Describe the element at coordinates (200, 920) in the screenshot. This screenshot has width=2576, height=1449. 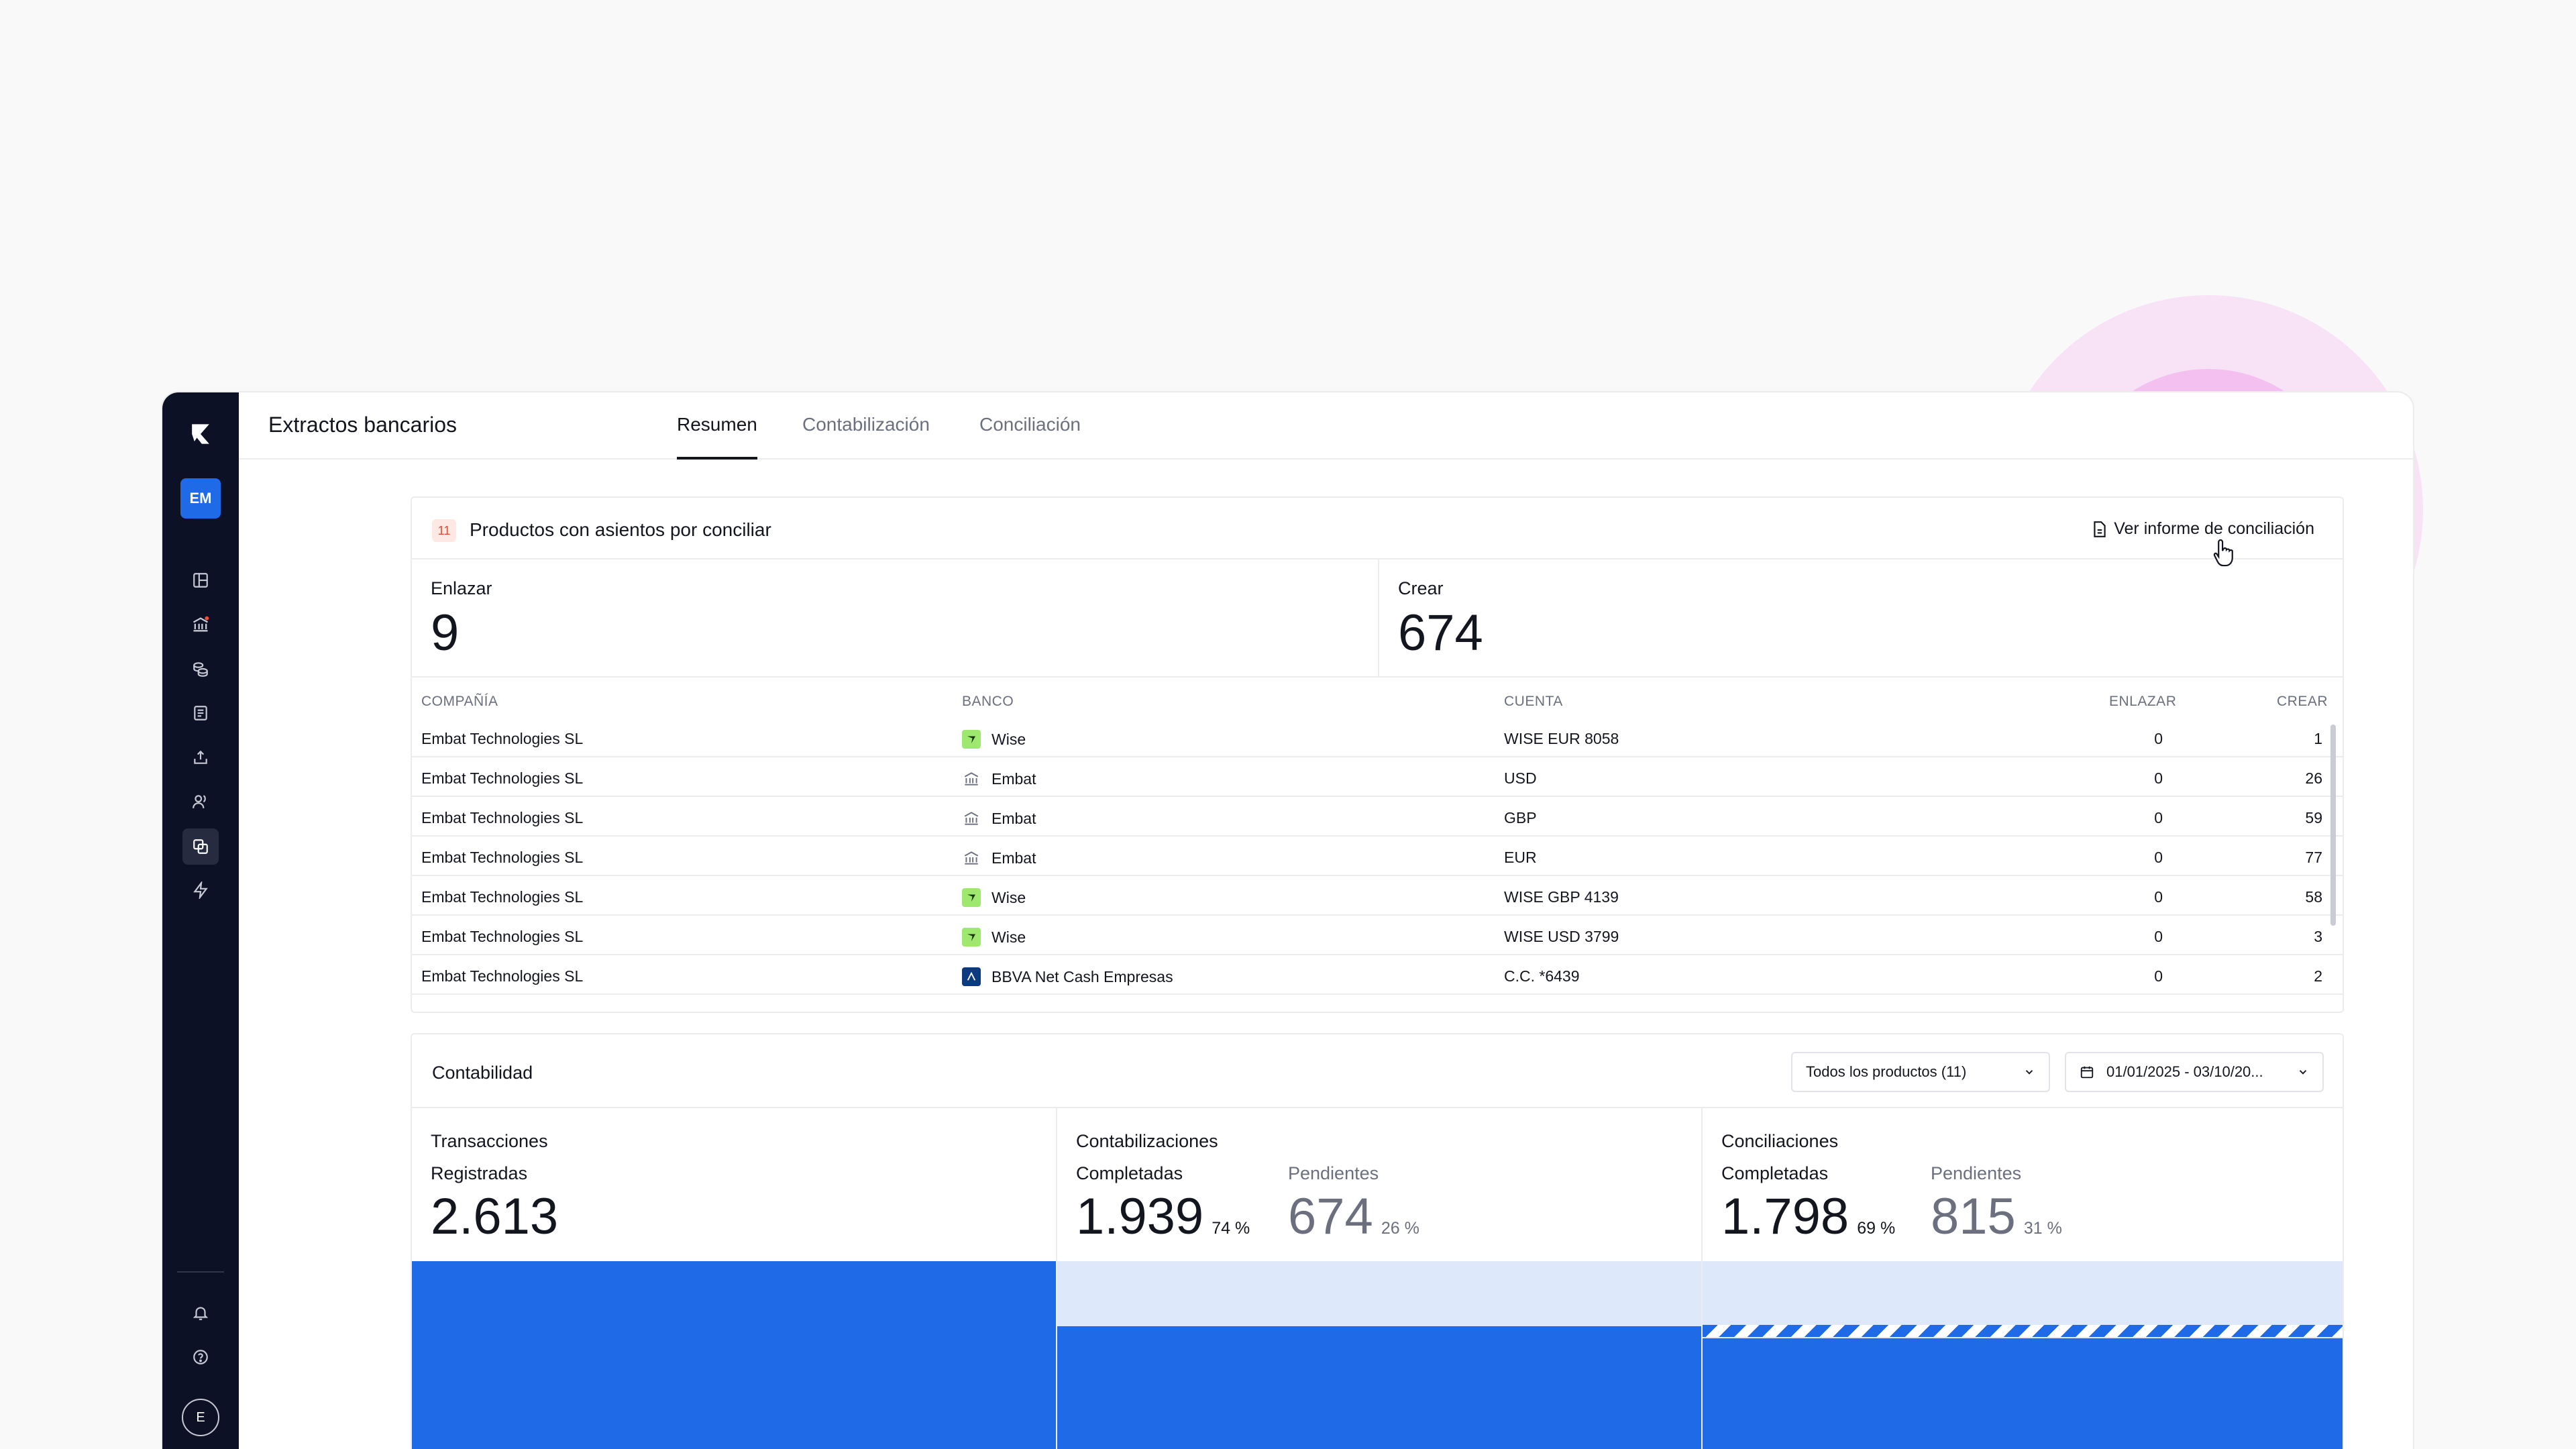
I see `sidebar: EM E` at that location.